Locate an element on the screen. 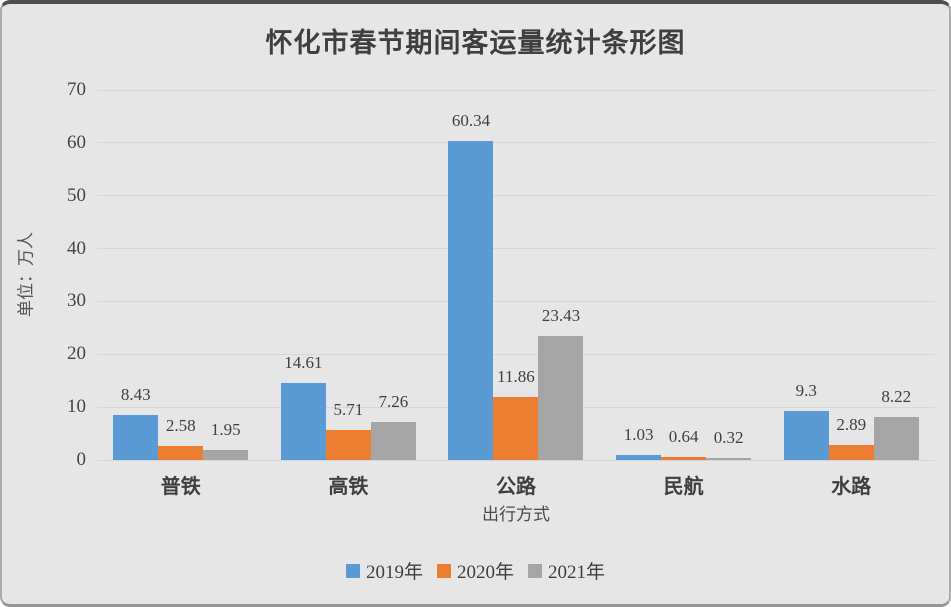 This screenshot has width=951, height=607. category-label-水路: 水路 is located at coordinates (851, 487).